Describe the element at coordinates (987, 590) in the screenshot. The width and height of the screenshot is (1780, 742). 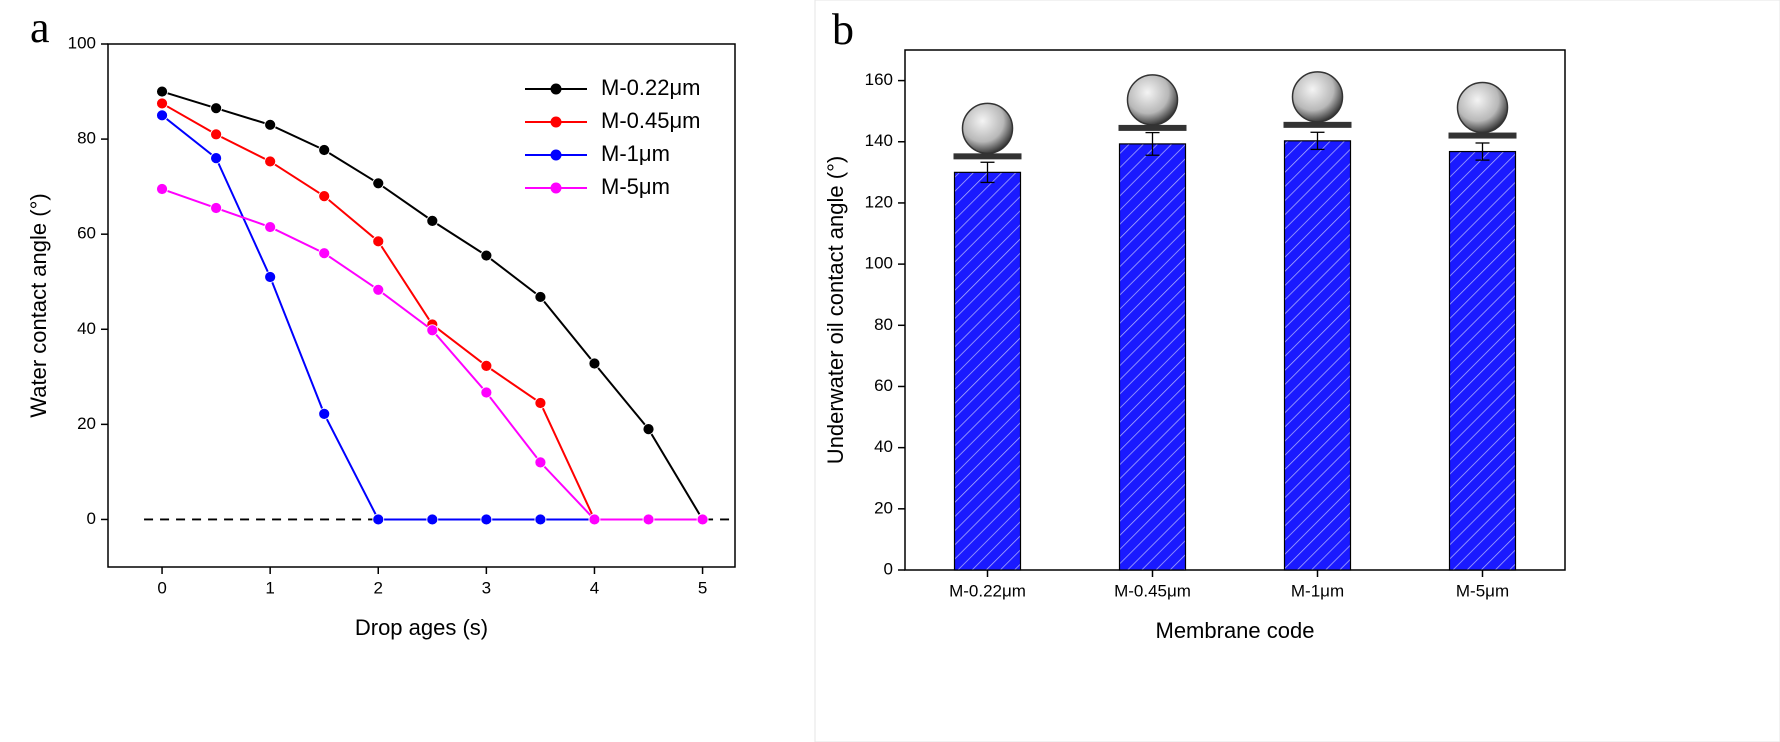
I see `x-tick-label: M-0.22μm` at that location.